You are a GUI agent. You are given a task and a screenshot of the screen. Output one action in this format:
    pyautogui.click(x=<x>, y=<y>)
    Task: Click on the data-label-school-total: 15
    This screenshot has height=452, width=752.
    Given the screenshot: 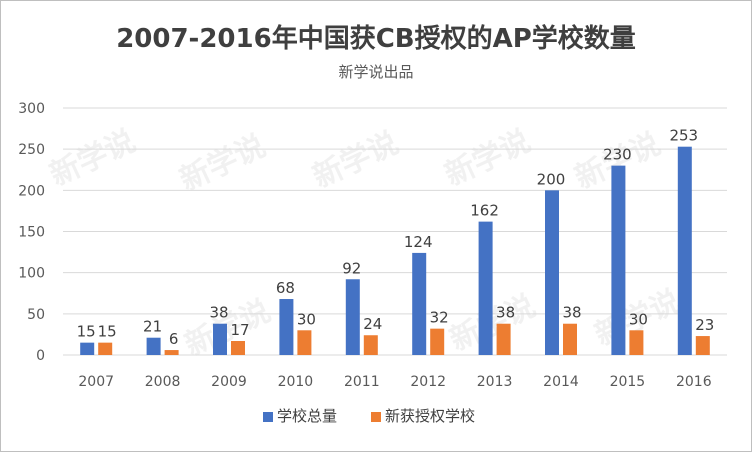 What is the action you would take?
    pyautogui.click(x=86, y=332)
    